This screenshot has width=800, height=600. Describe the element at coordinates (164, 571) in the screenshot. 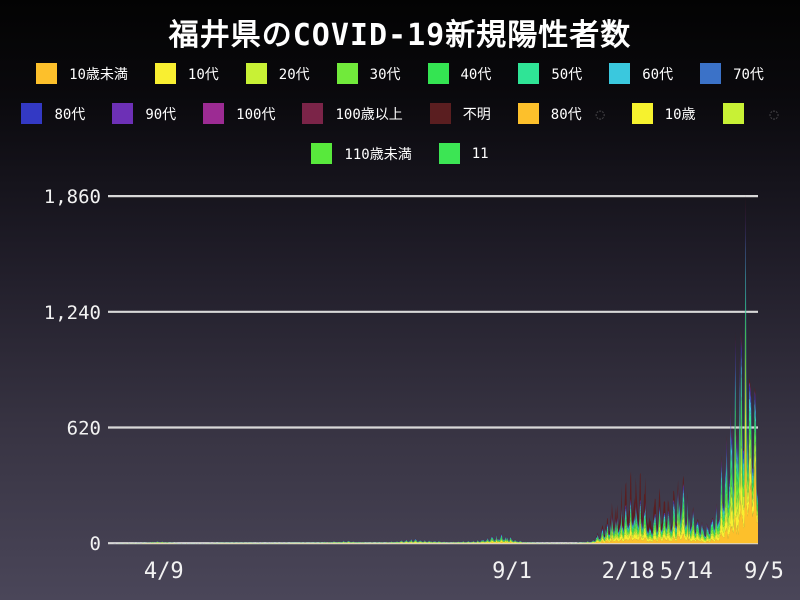

I see `x-tick-label-4-9: 4/9` at that location.